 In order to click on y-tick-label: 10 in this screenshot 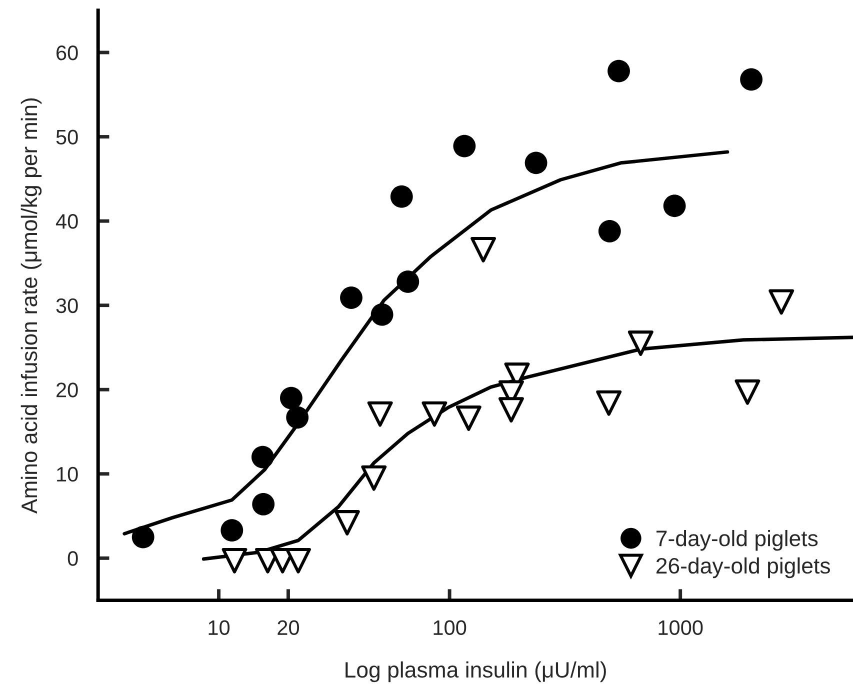, I will do `click(67, 474)`.